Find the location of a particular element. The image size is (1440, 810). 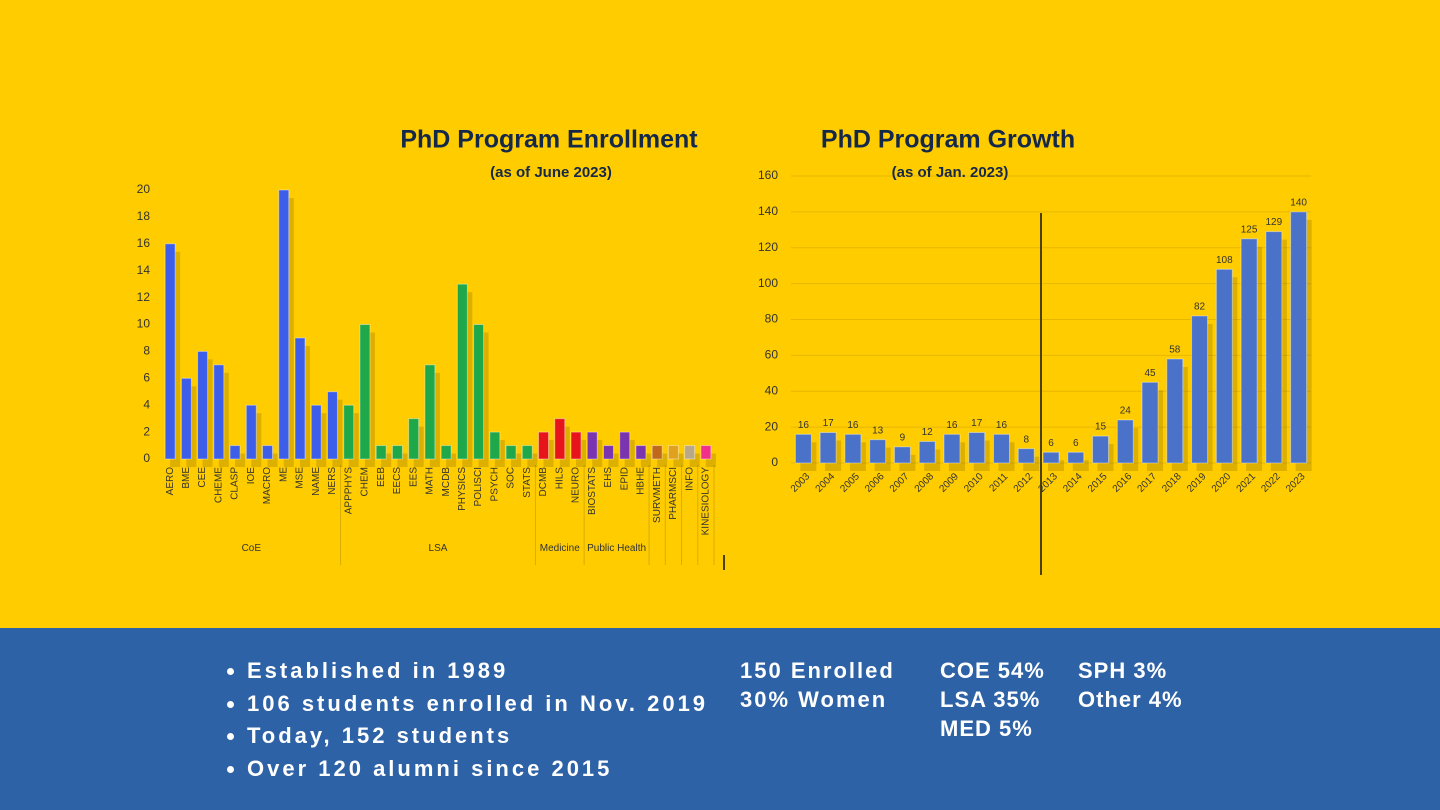

y-tick-label: 40 is located at coordinates (772, 390).